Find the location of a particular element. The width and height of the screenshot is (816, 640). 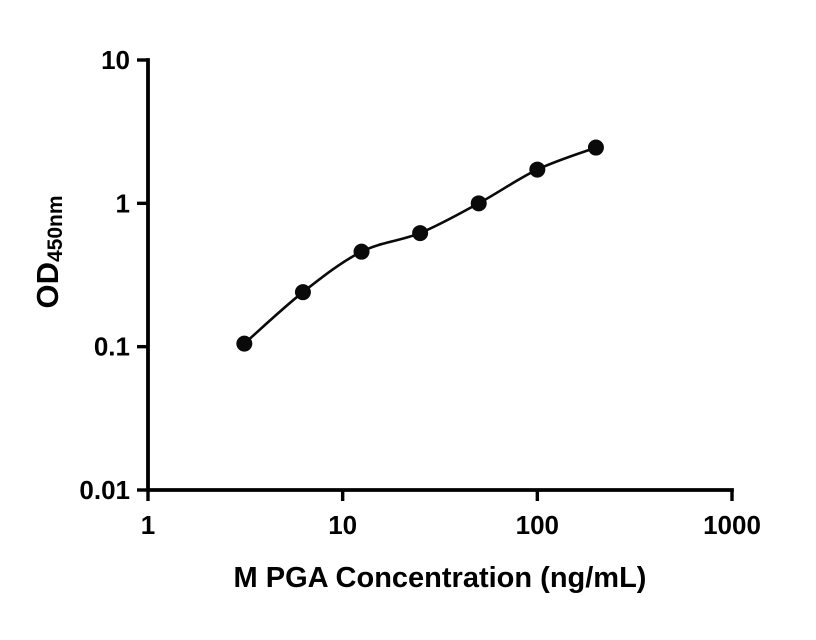

y-tick-label: 0.01 is located at coordinates (104, 490).